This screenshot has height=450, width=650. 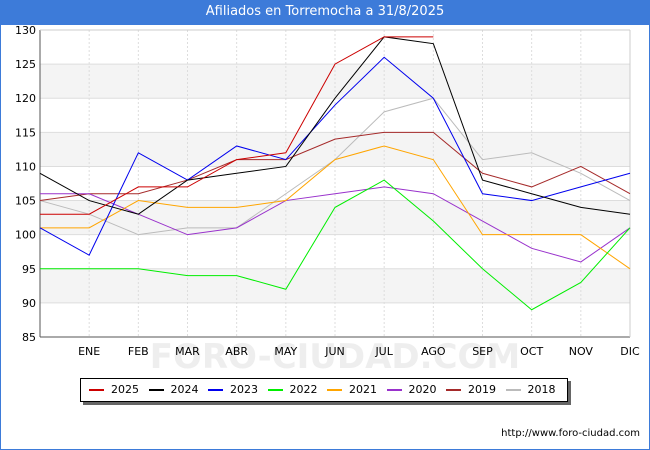 What do you see at coordinates (25, 132) in the screenshot?
I see `y-tick-label: 115` at bounding box center [25, 132].